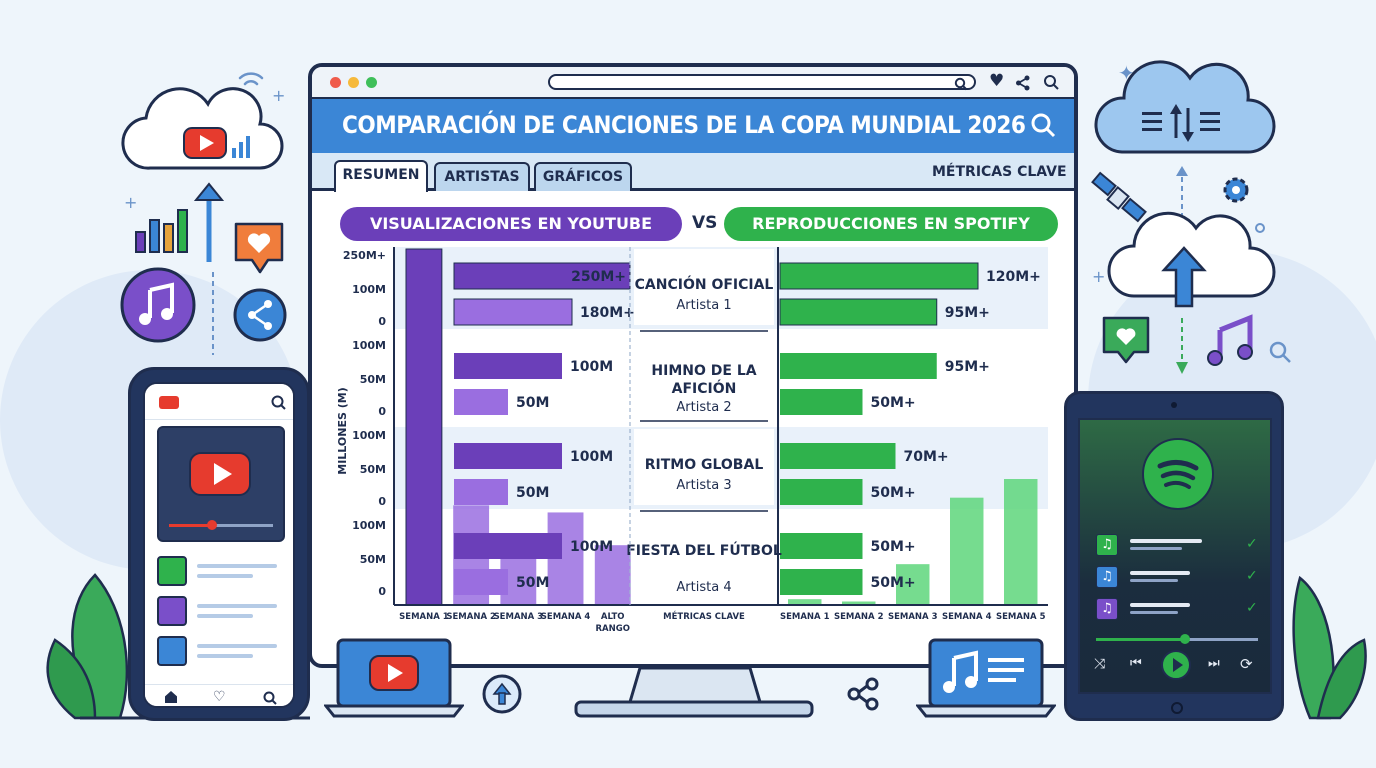  What do you see at coordinates (967, 617) in the screenshot?
I see `x-tick-label: SEMANA 4` at bounding box center [967, 617].